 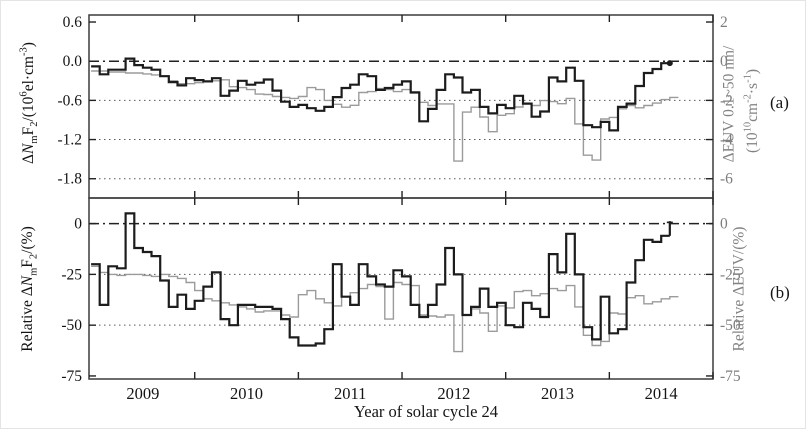 I want to click on x-year-label-4: 2013, so click(x=557, y=393).